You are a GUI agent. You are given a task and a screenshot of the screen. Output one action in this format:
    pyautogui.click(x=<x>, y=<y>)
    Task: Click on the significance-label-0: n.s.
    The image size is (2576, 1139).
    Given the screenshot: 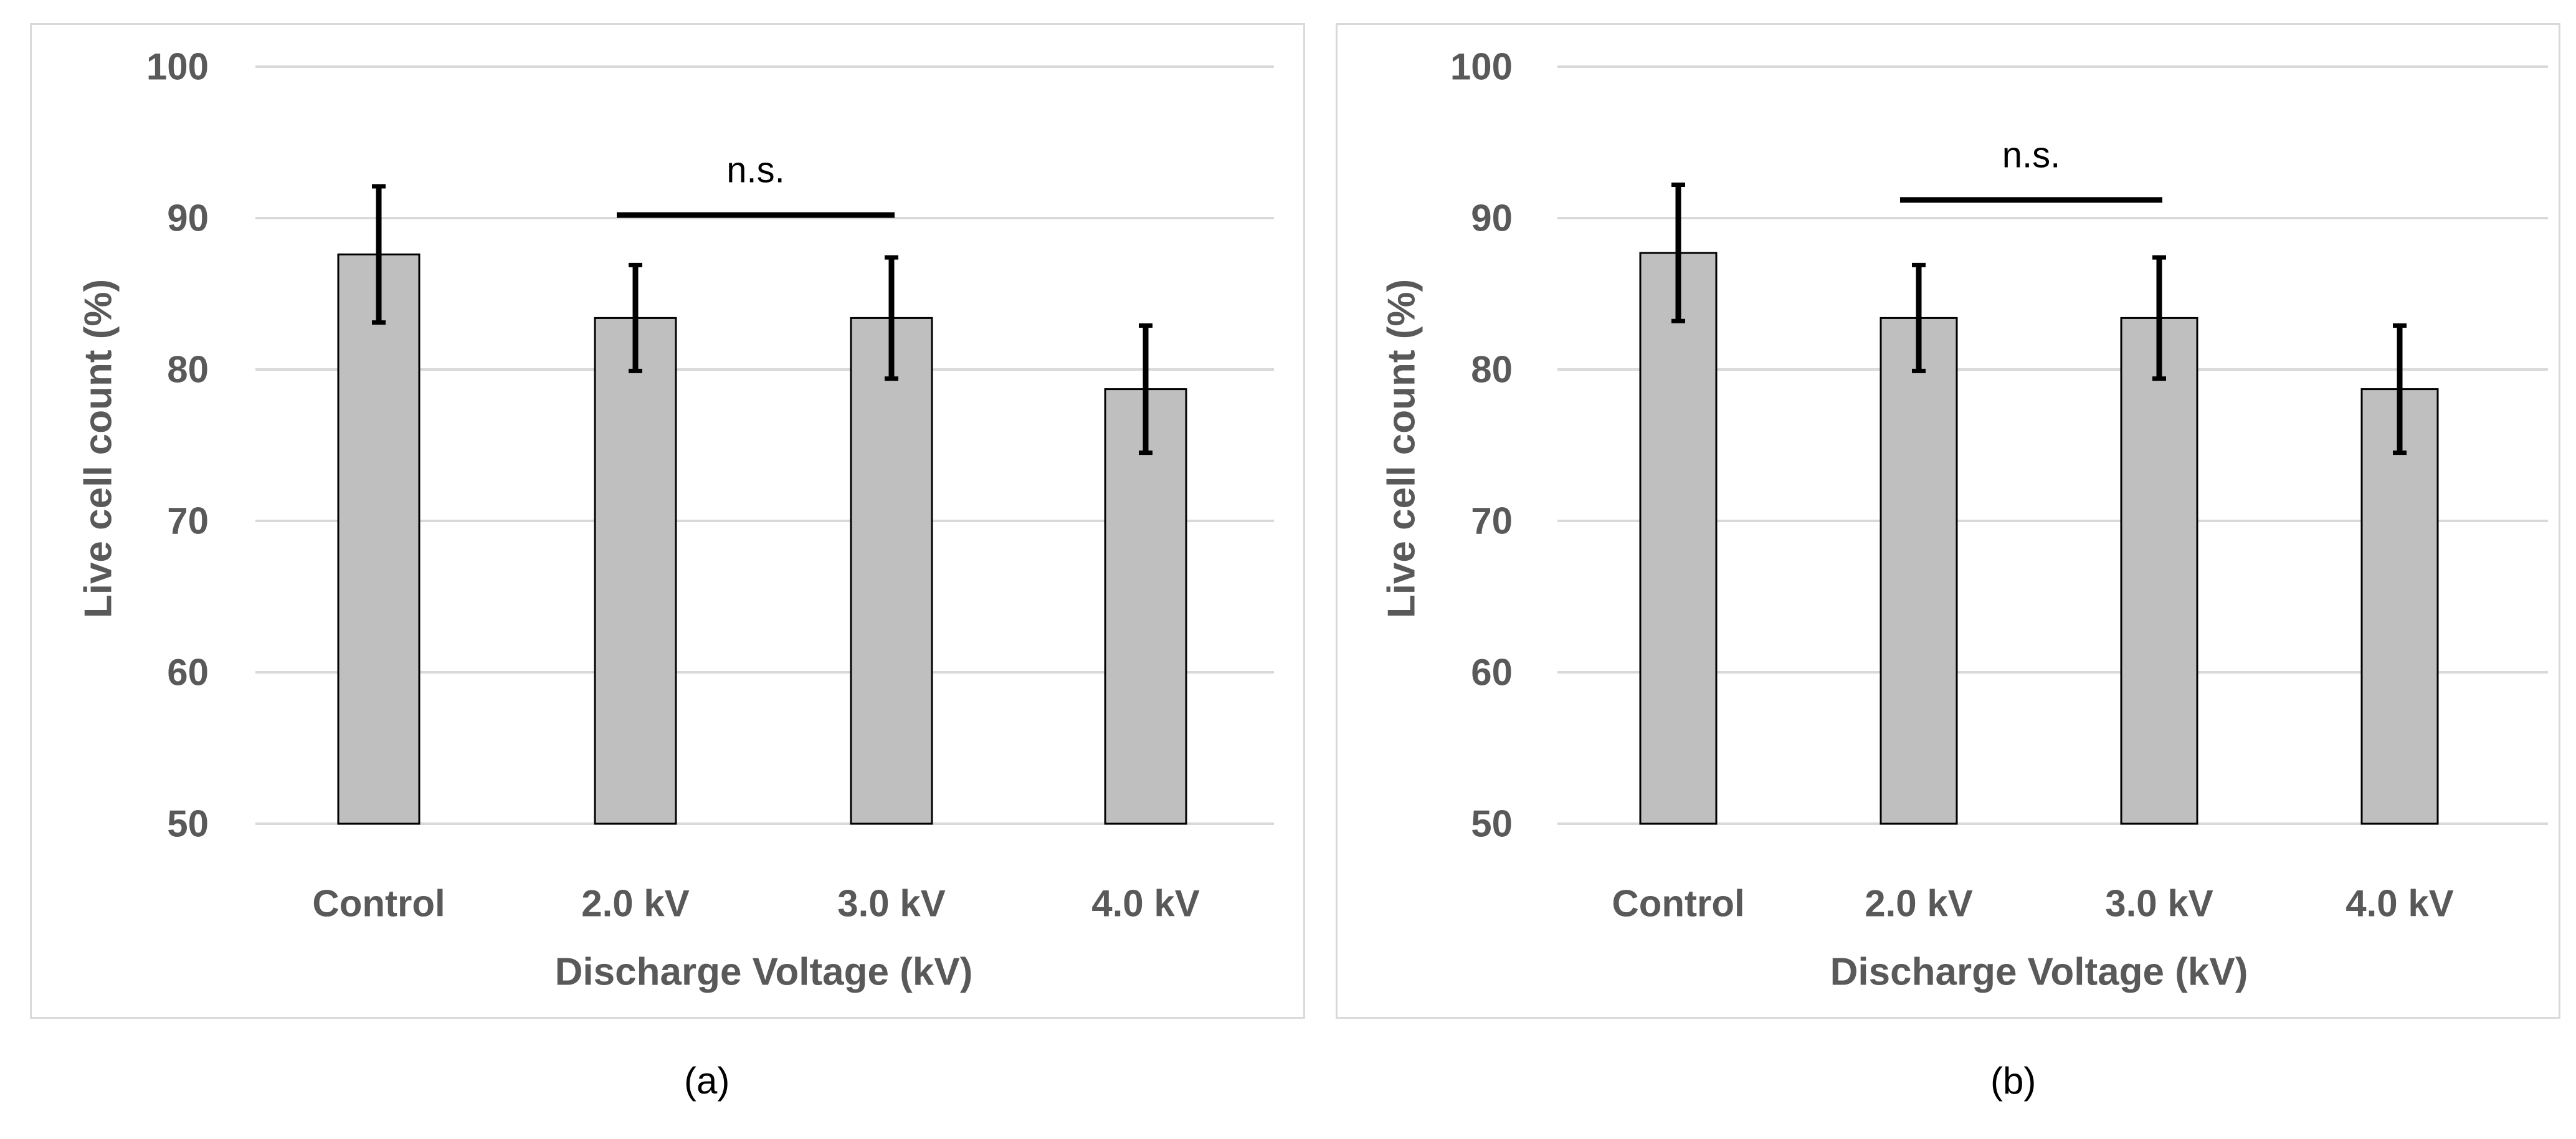 What is the action you would take?
    pyautogui.click(x=755, y=171)
    